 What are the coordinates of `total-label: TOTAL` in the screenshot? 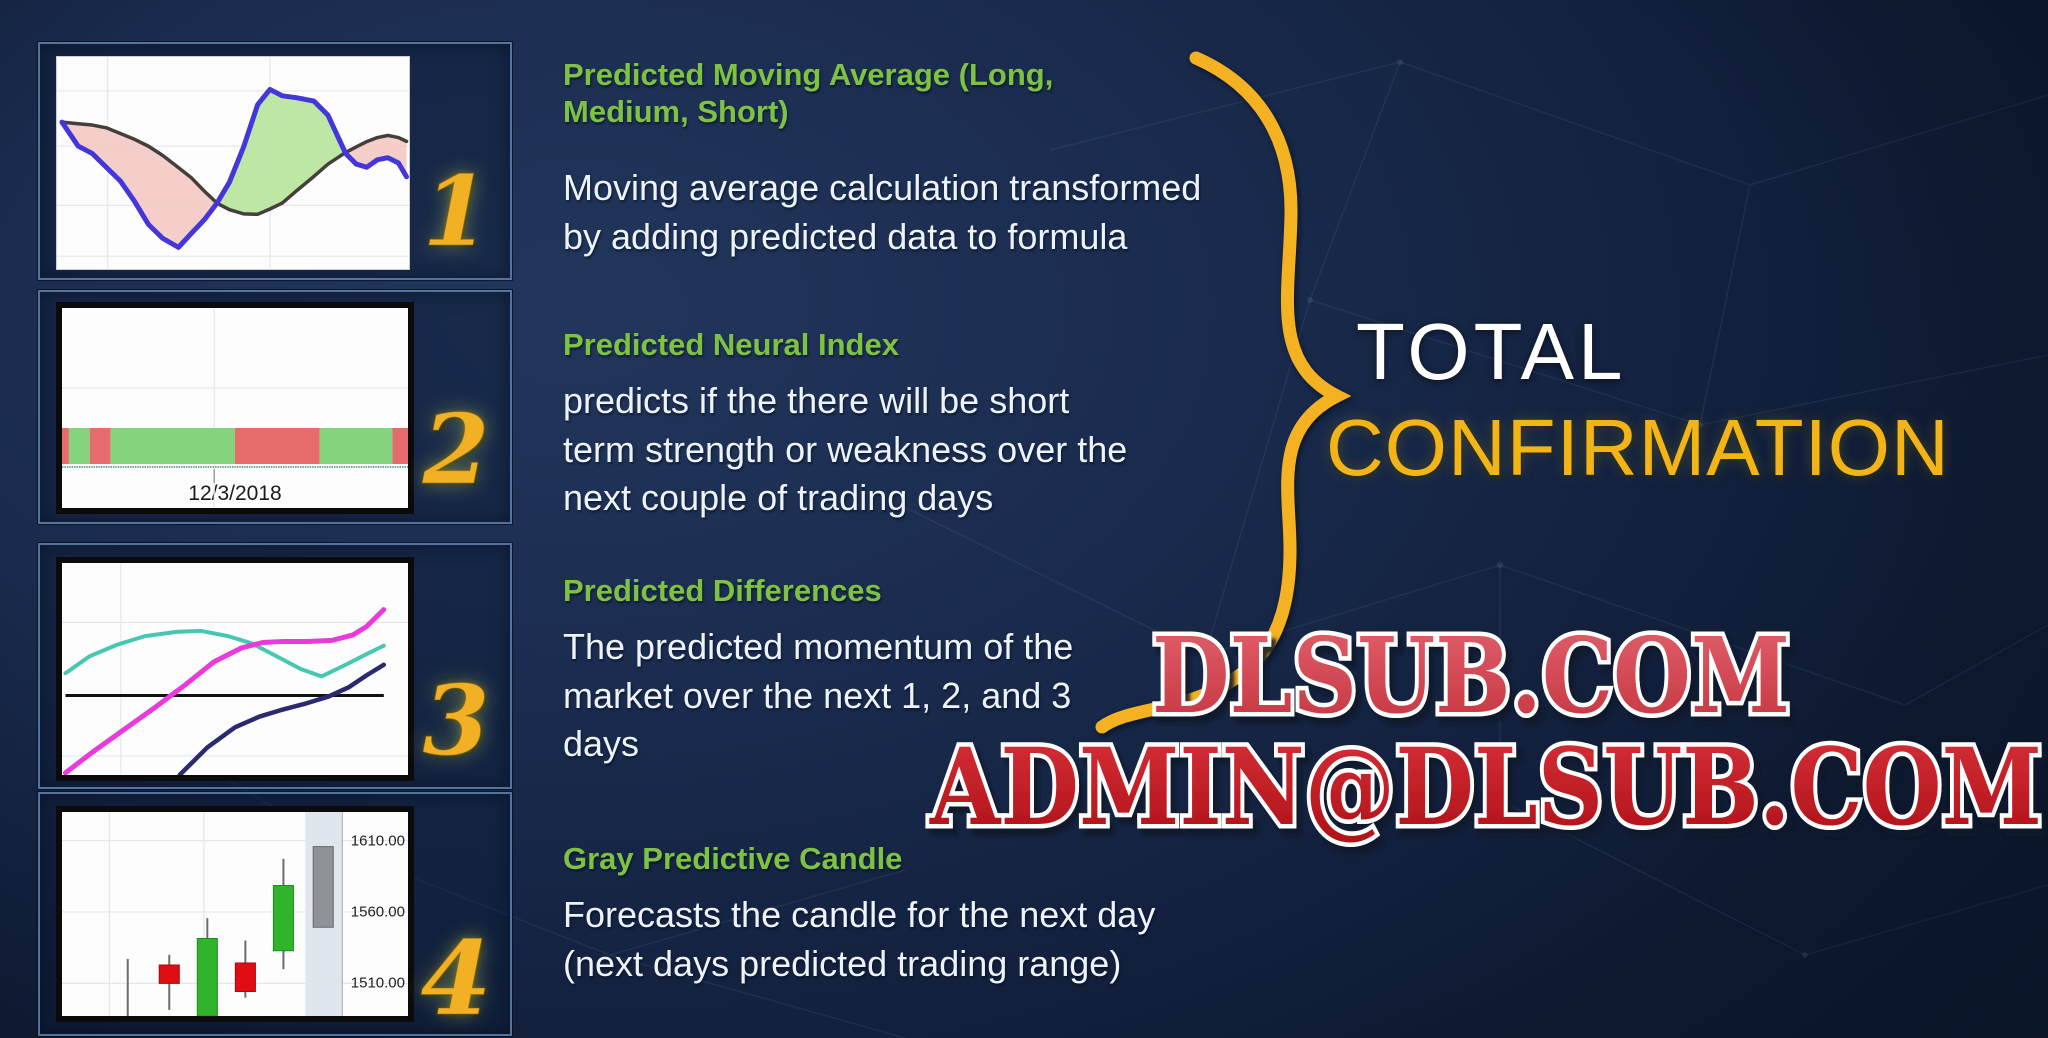 It's located at (1491, 351).